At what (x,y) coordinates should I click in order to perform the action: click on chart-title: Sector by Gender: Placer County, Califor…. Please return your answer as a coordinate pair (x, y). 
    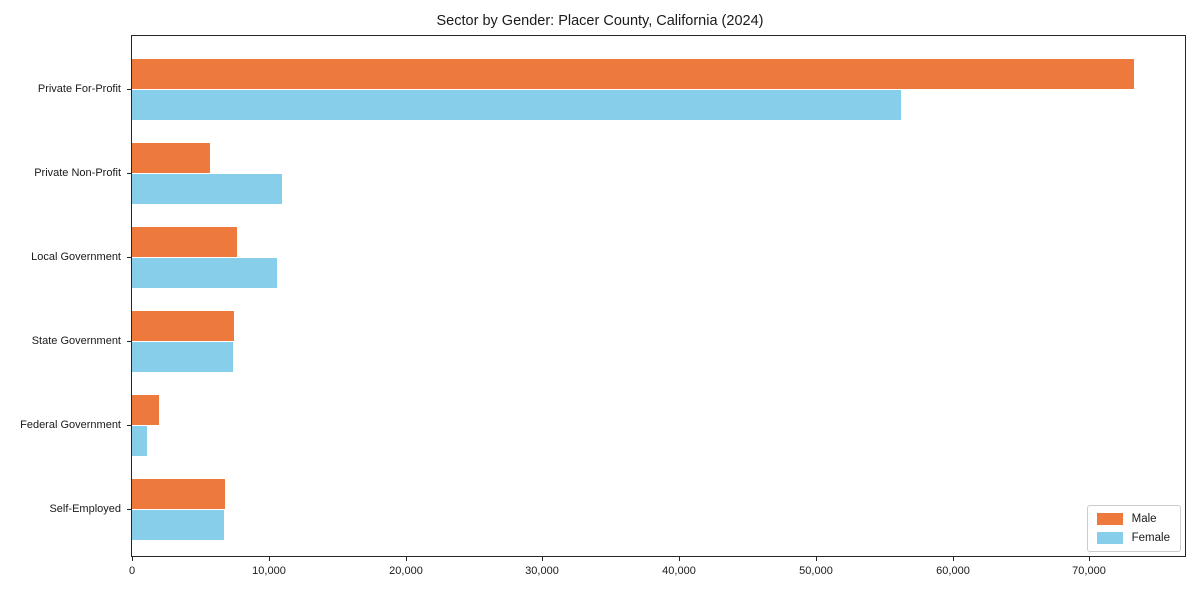
    Looking at the image, I should click on (600, 21).